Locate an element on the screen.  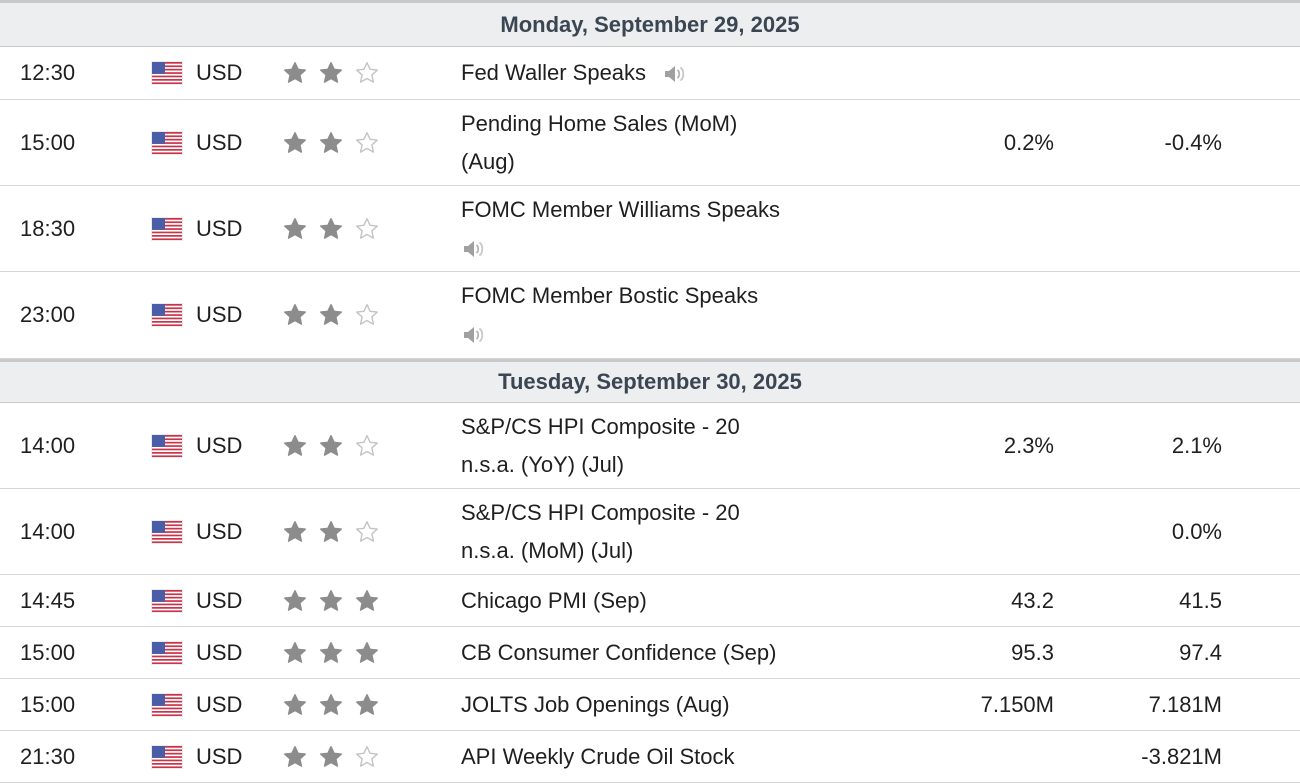
event-row: 18:30 USD FOMC Member Williams Speaks is located at coordinates (650, 229).